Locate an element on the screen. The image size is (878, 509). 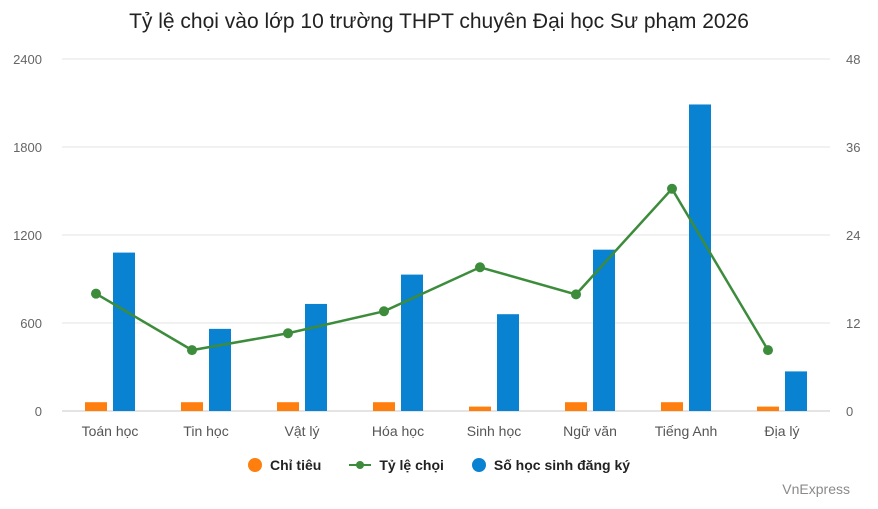
legend-label-quota: Chỉ tiêu is located at coordinates (295, 465).